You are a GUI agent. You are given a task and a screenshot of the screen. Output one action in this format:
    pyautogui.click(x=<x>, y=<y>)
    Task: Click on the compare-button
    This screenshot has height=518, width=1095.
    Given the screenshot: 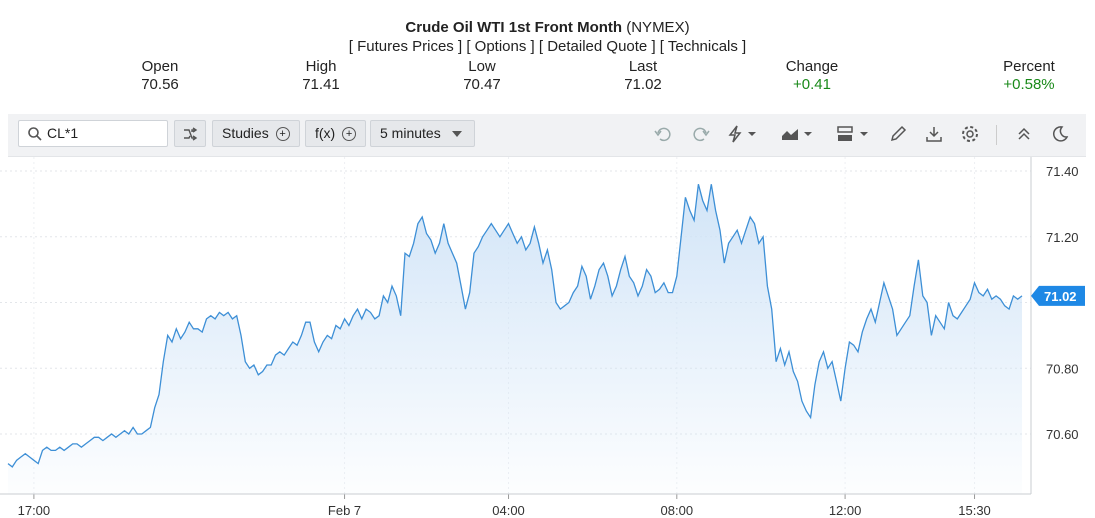 What is the action you would take?
    pyautogui.click(x=190, y=133)
    